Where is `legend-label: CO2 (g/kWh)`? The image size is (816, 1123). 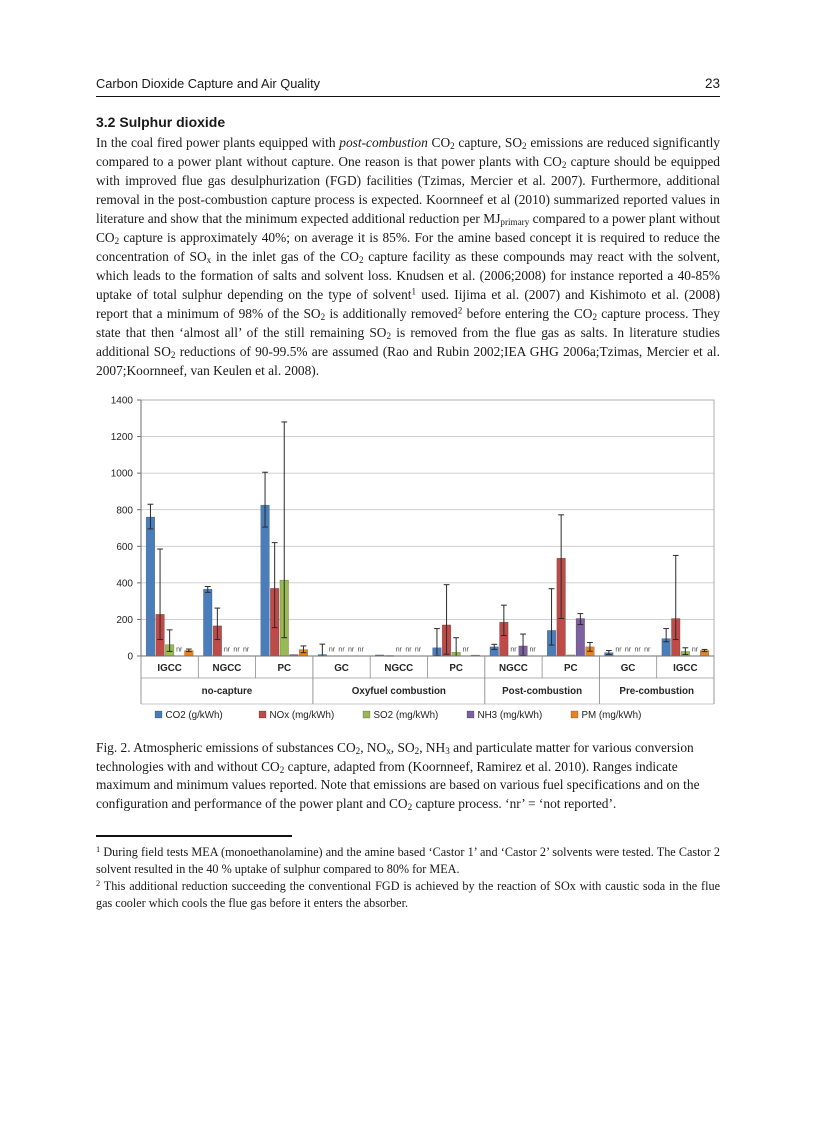 legend-label: CO2 (g/kWh) is located at coordinates (194, 715).